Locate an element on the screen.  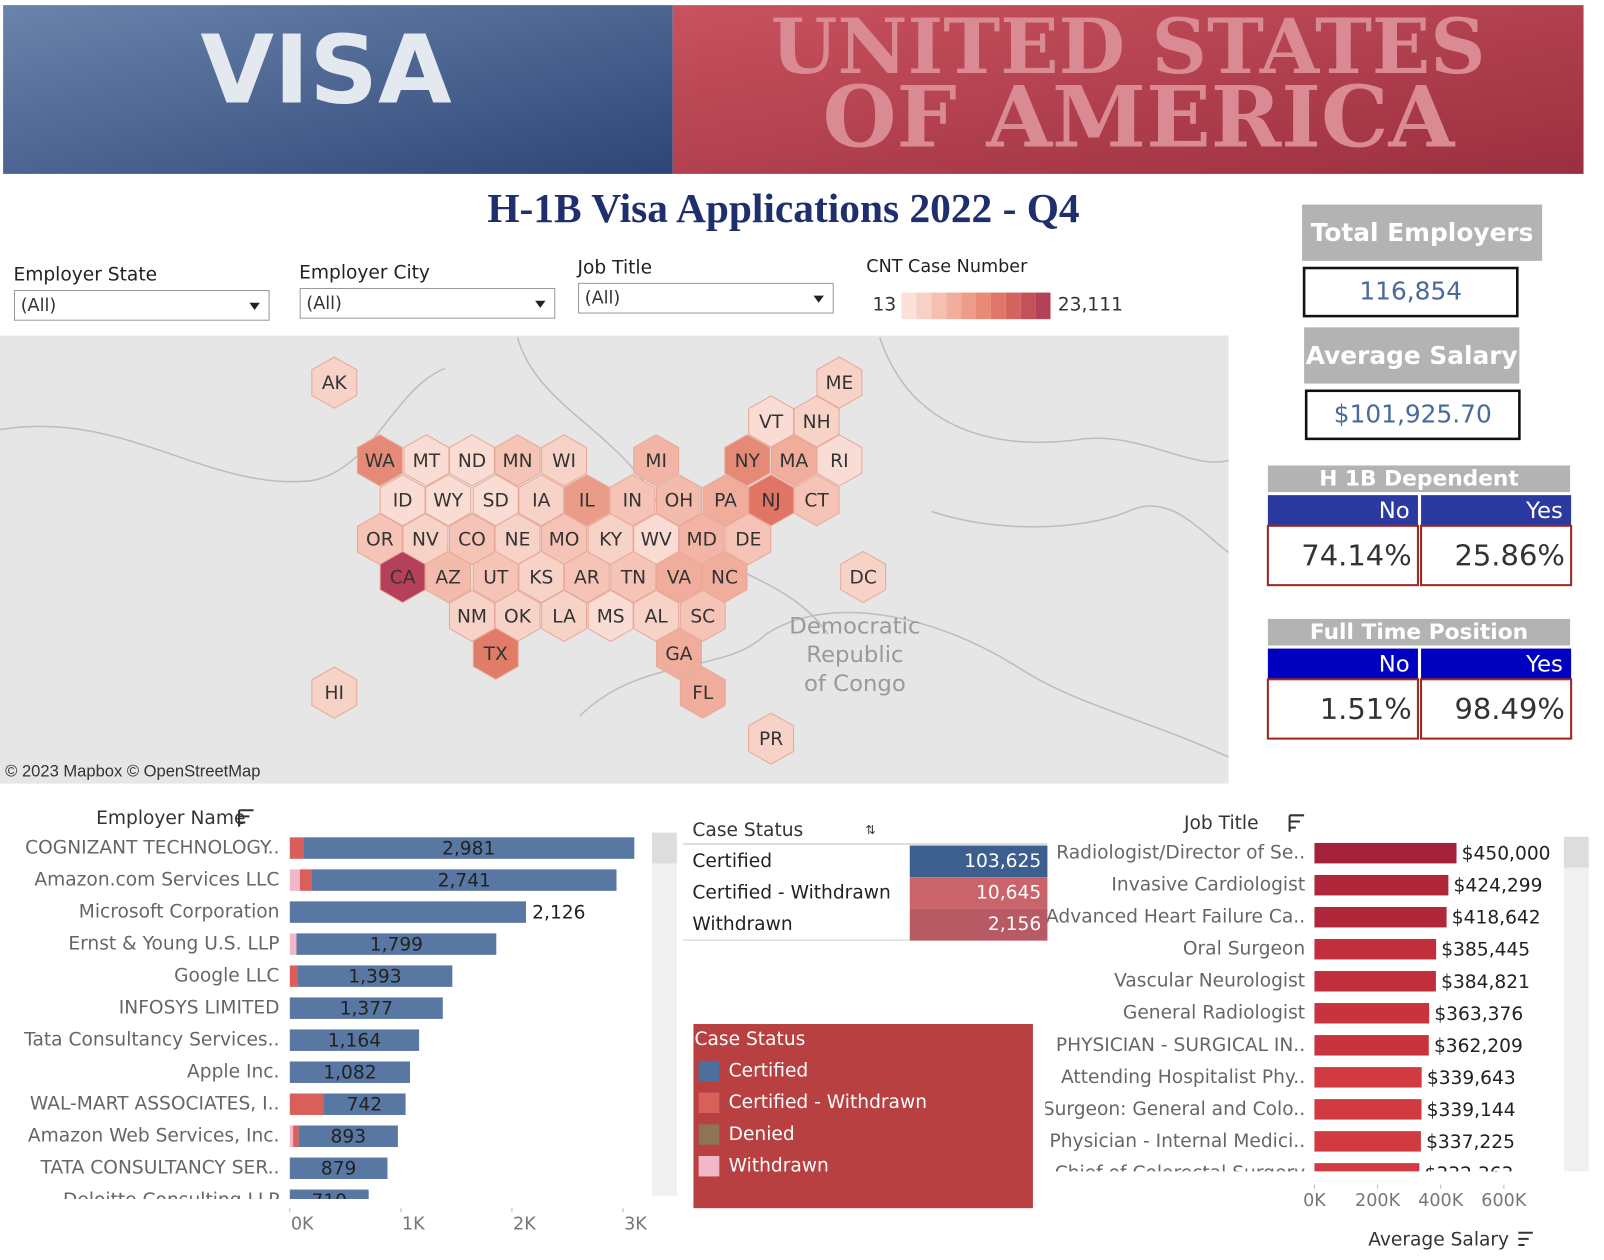
legend-swatch is located at coordinates (939, 306).